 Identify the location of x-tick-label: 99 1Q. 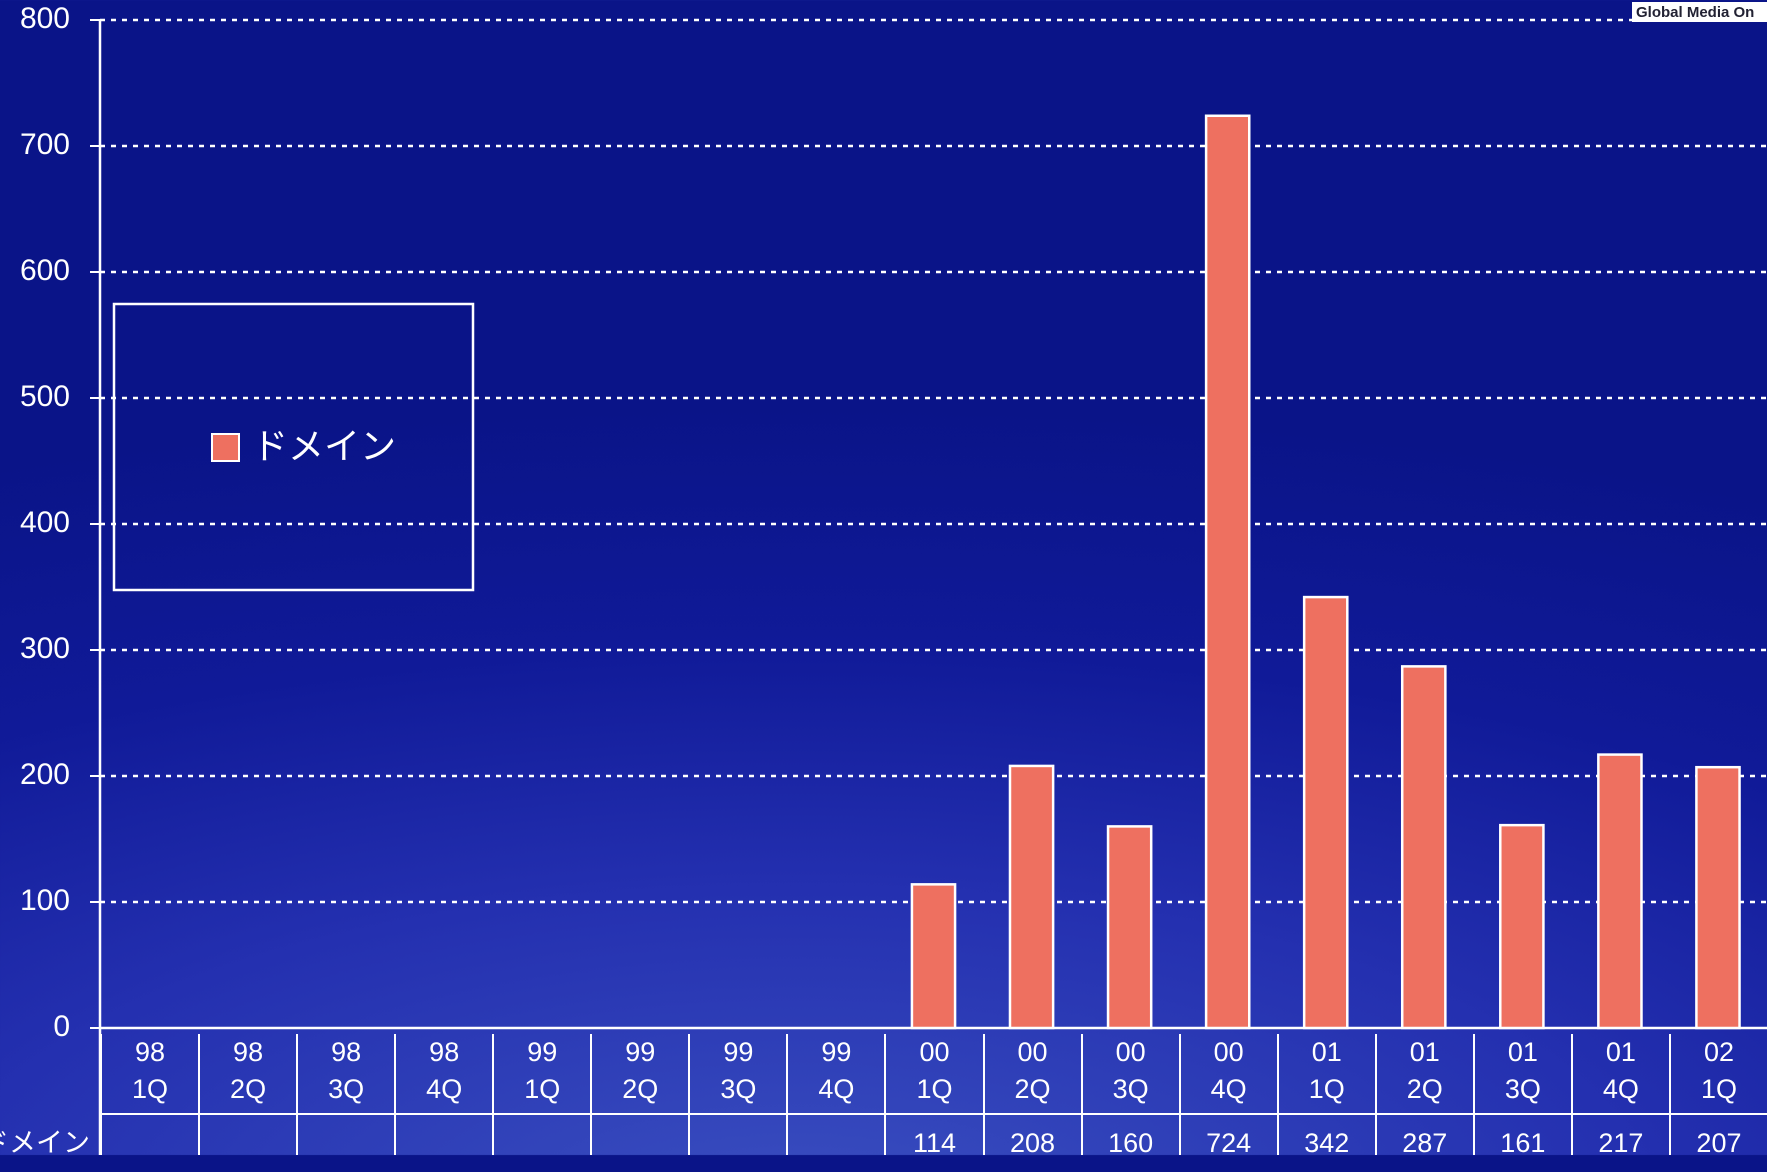
(541, 1074).